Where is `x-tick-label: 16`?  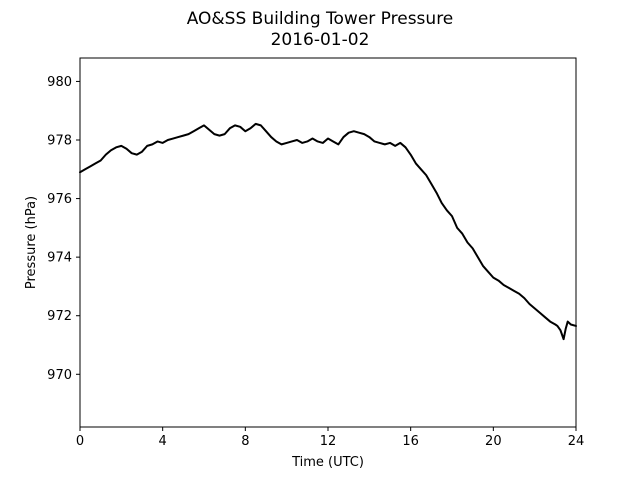 x-tick-label: 16 is located at coordinates (410, 441).